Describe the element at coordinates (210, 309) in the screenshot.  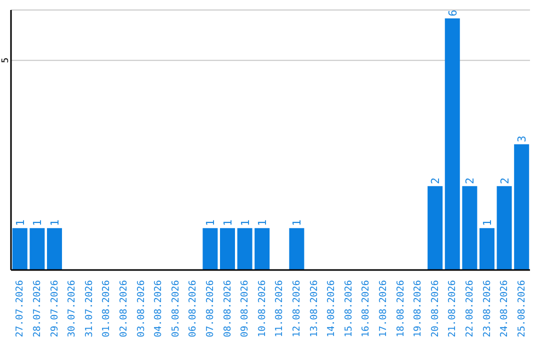
I see `x-tick-label: 07.08.2026` at that location.